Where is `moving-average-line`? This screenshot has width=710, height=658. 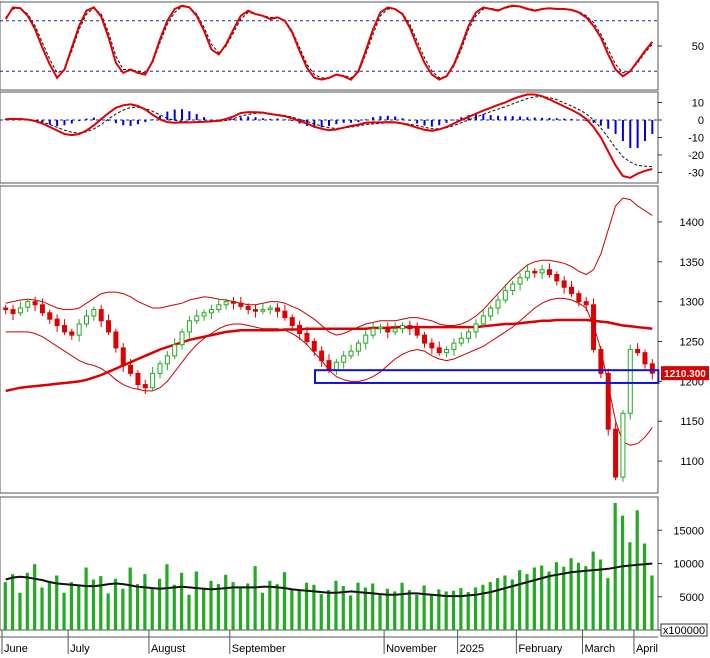 moving-average-line is located at coordinates (329, 355).